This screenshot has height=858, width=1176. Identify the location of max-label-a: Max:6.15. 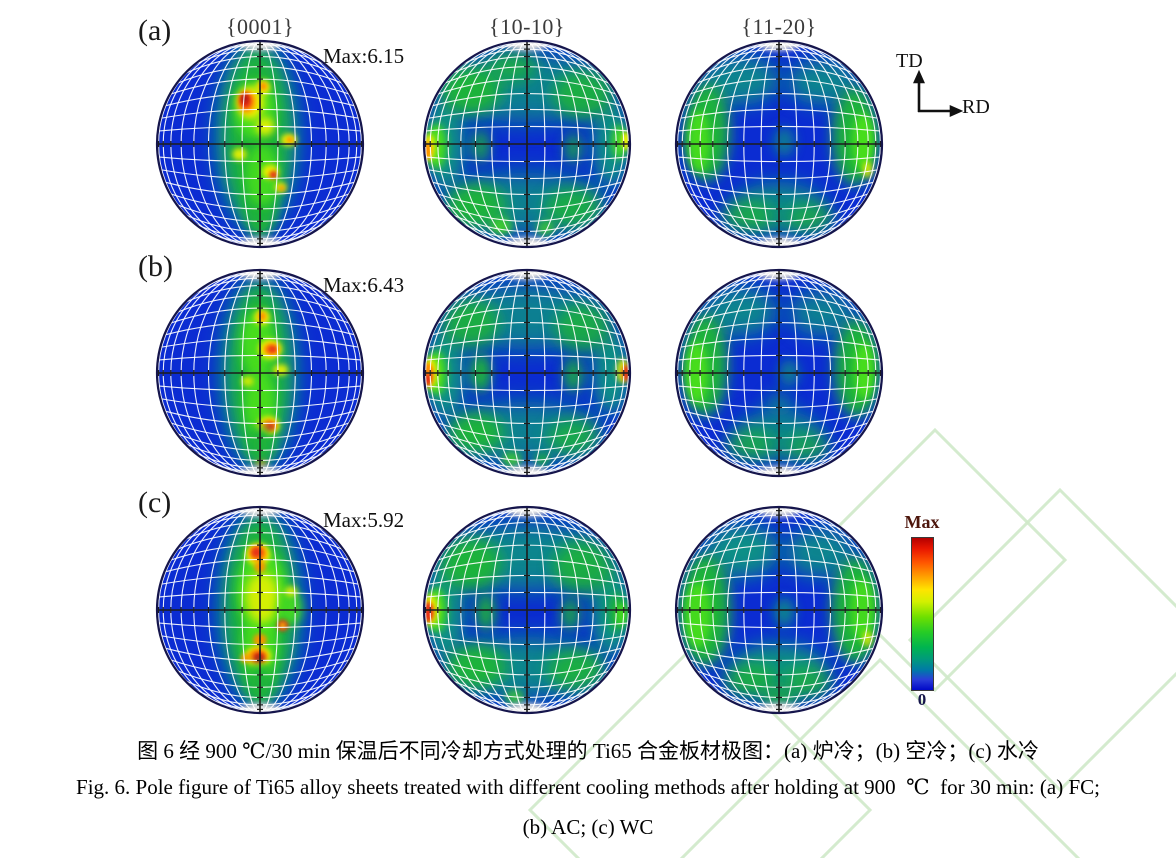
(364, 56).